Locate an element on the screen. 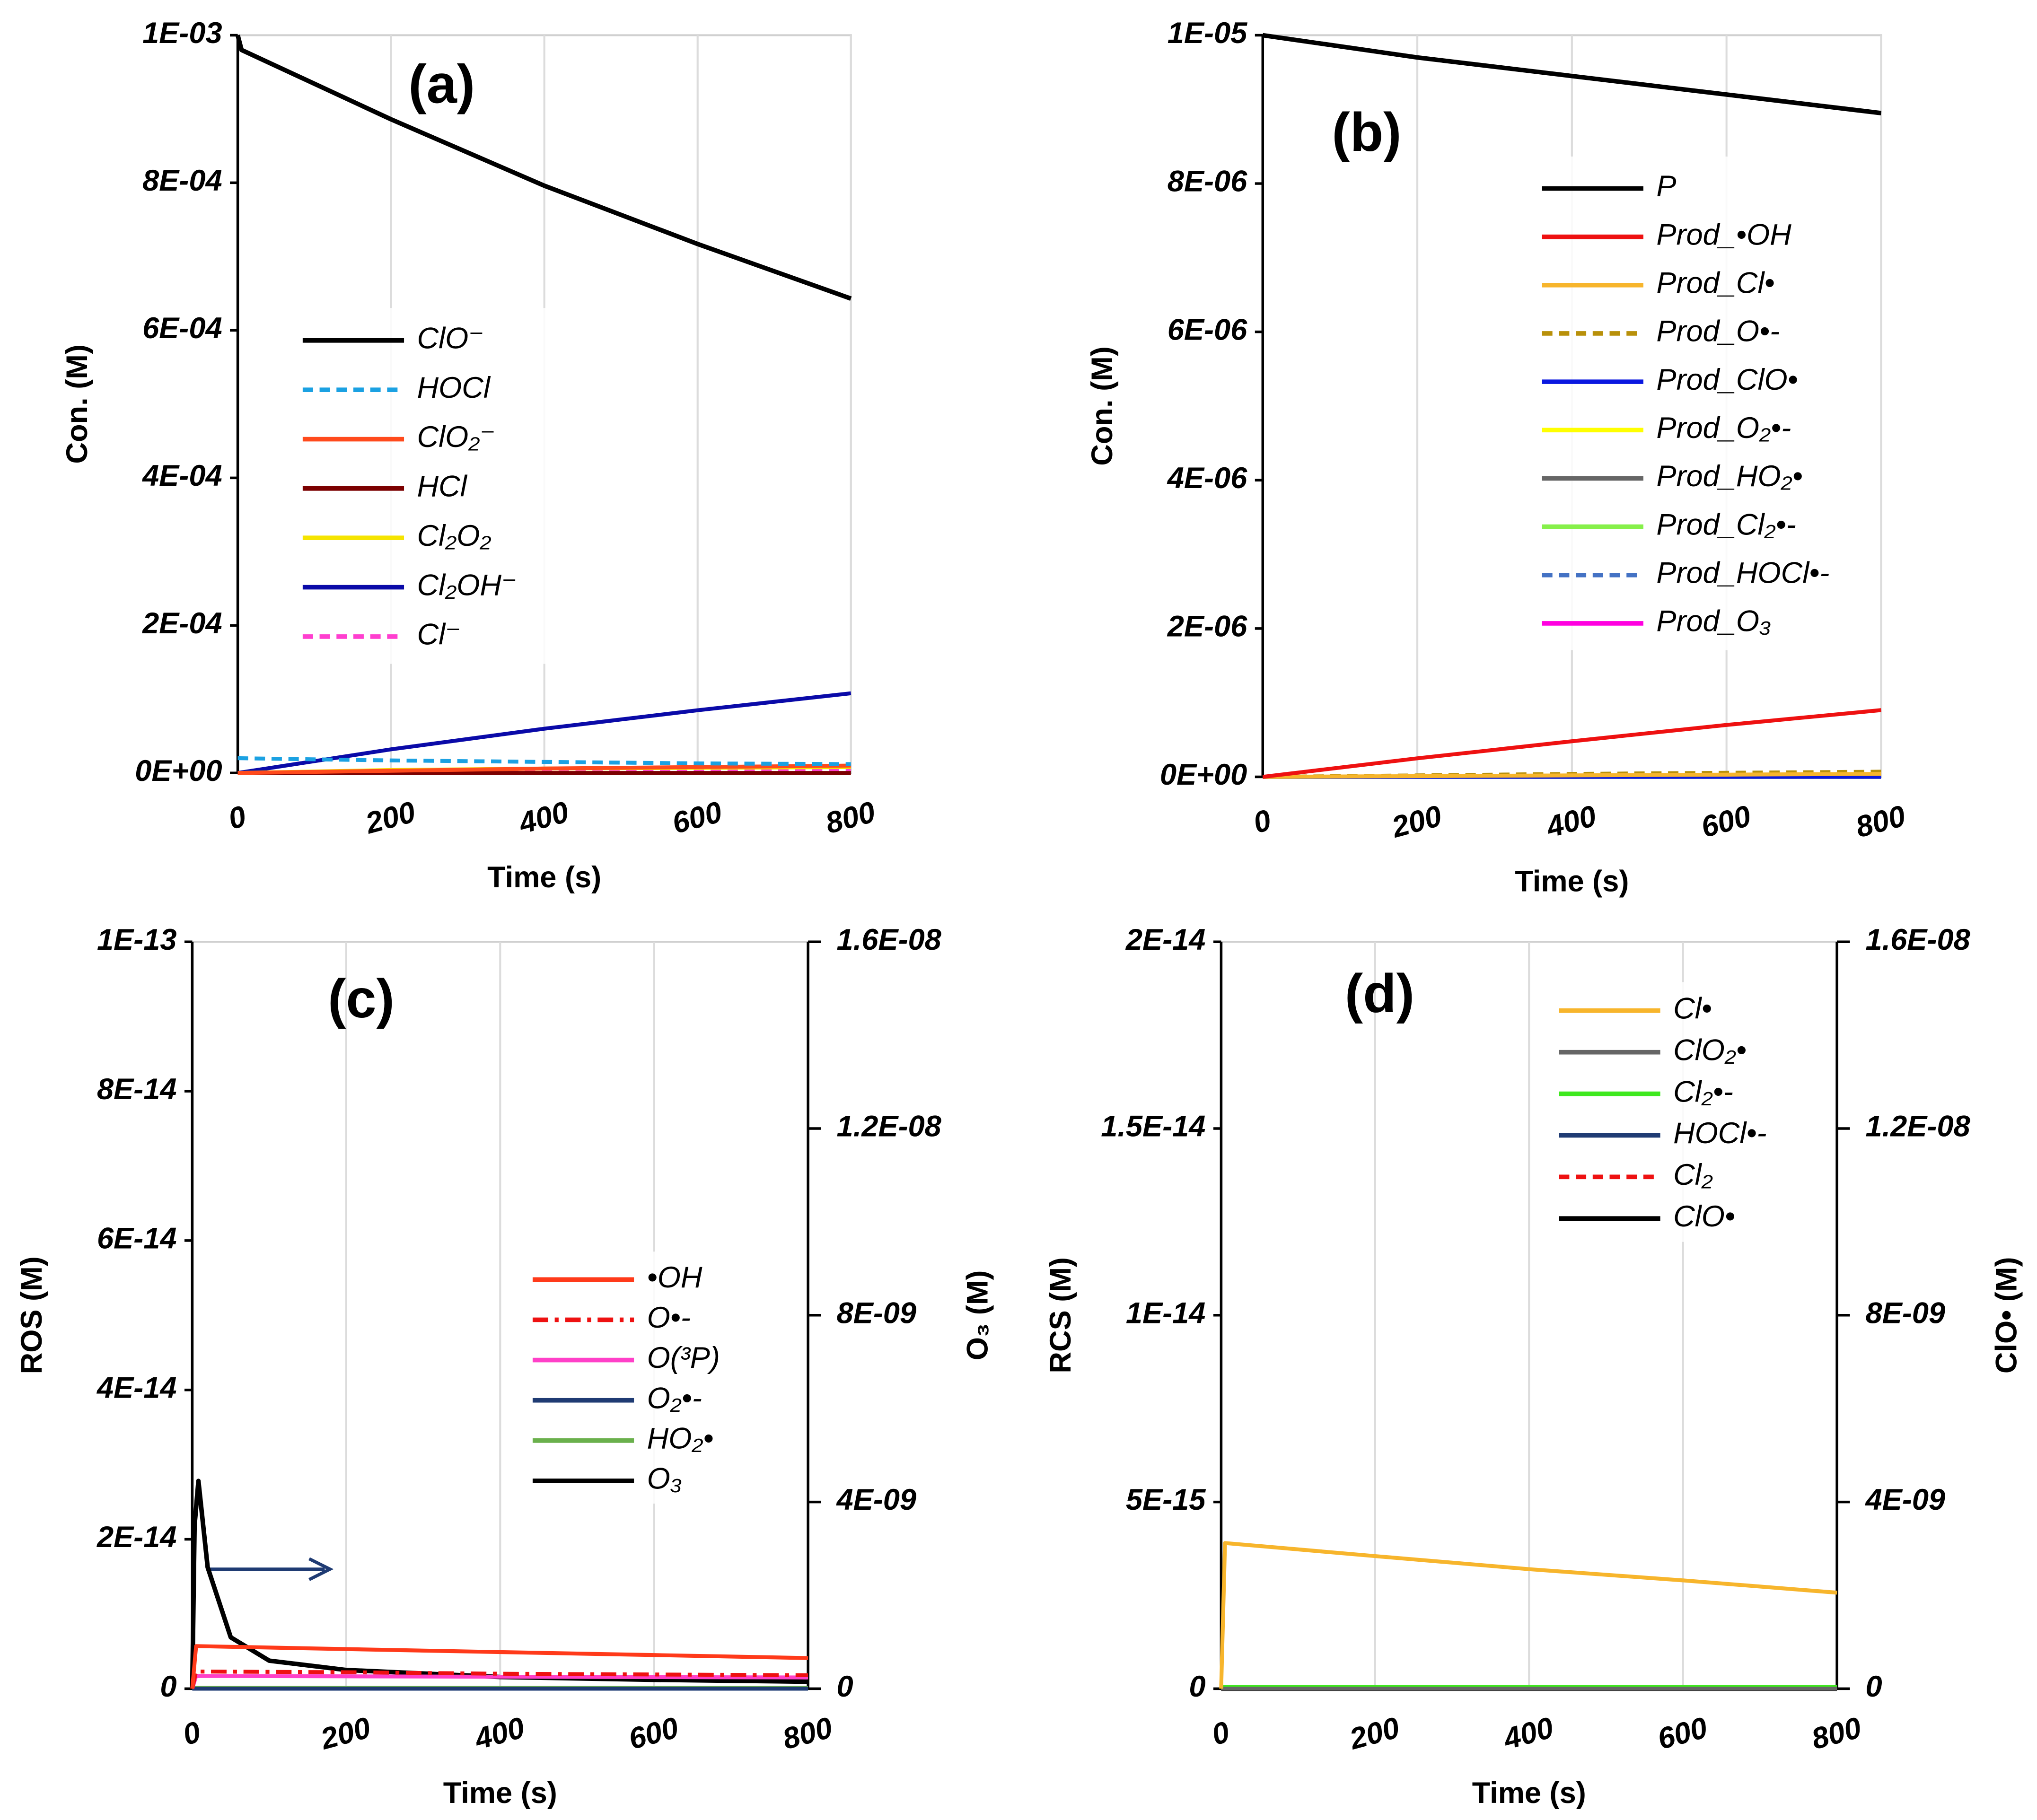 This screenshot has width=2037, height=1820. y-tick-label: 4E-14 is located at coordinates (136, 1387).